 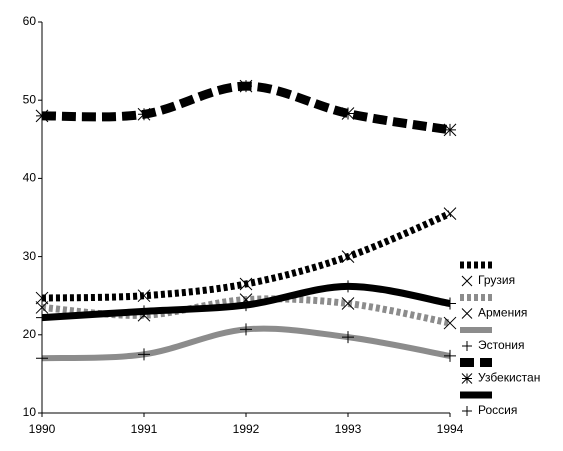 I want to click on legend-label: Эстония, so click(x=501, y=345).